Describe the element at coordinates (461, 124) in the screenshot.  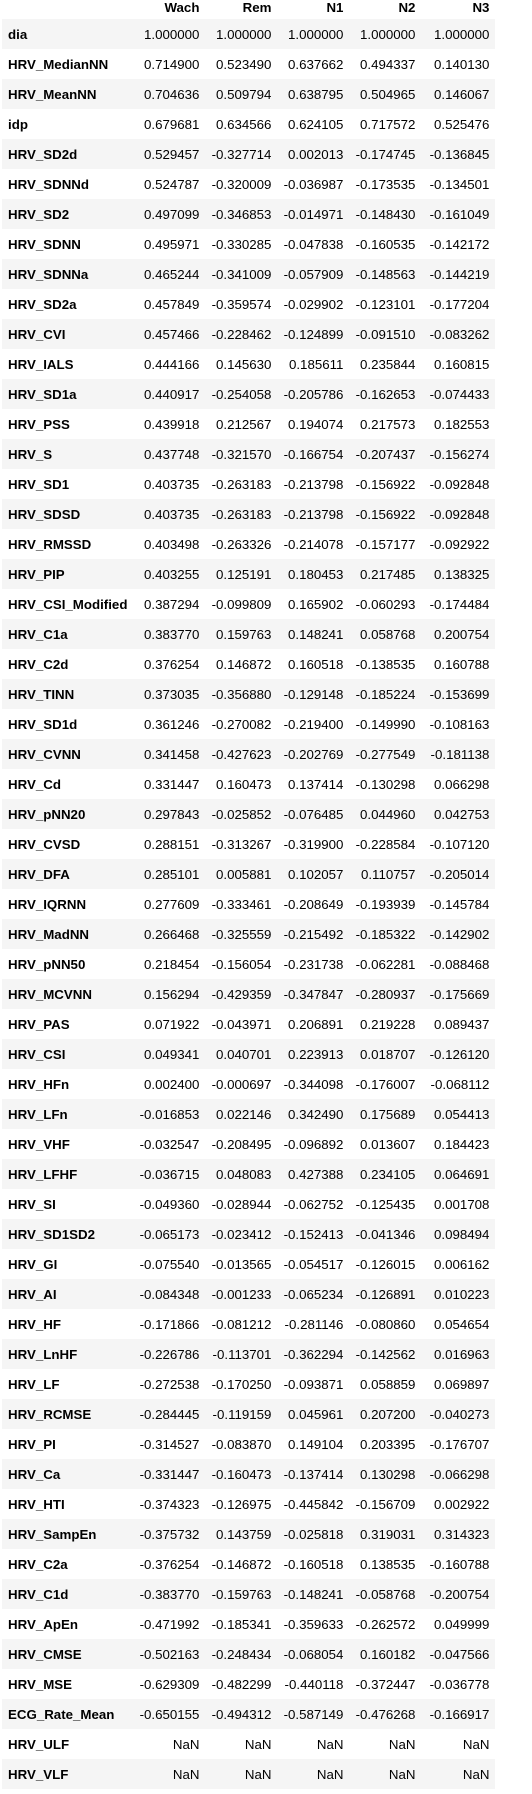
I see `table-cell: 0.525476` at that location.